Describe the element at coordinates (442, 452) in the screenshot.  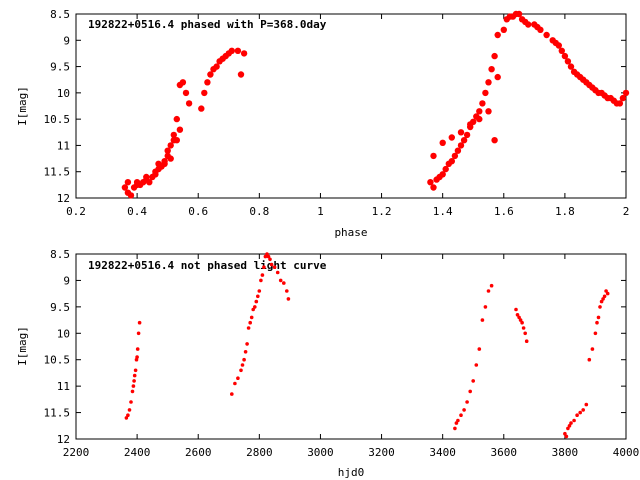
I see `x-tick-label: 3400` at that location.